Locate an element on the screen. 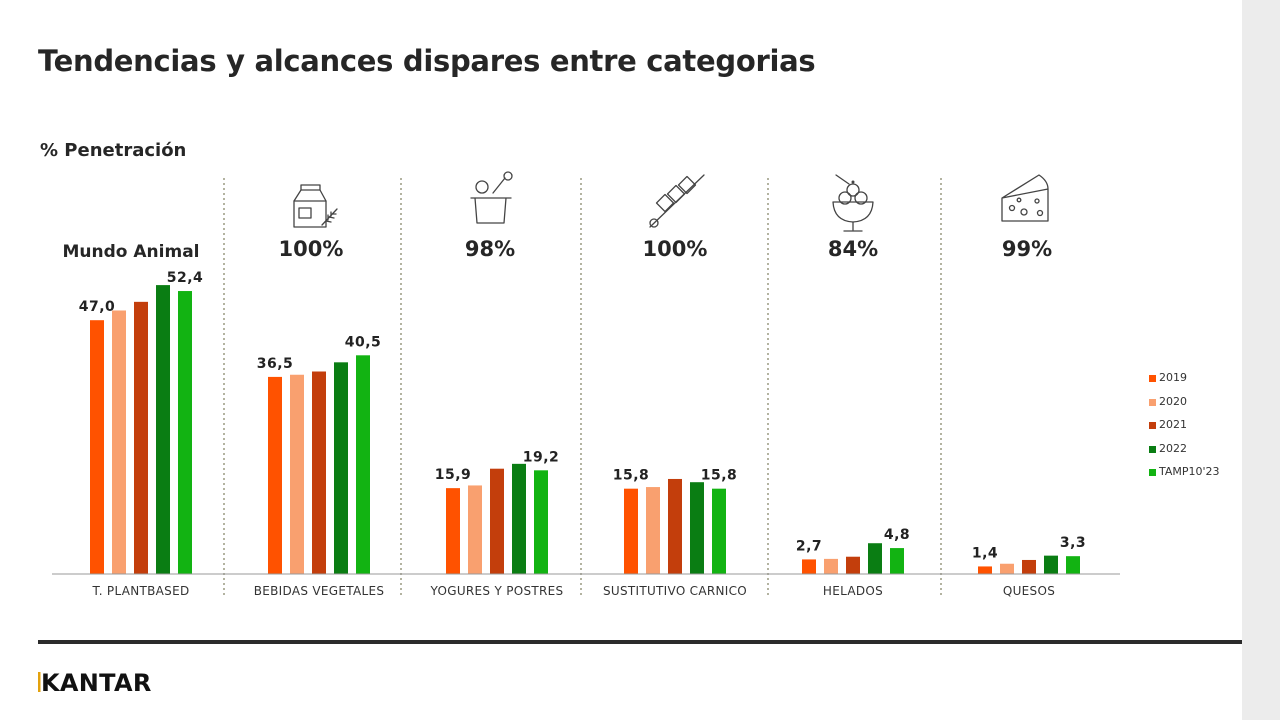 The image size is (1280, 720). data-label: 4,8 is located at coordinates (897, 535).